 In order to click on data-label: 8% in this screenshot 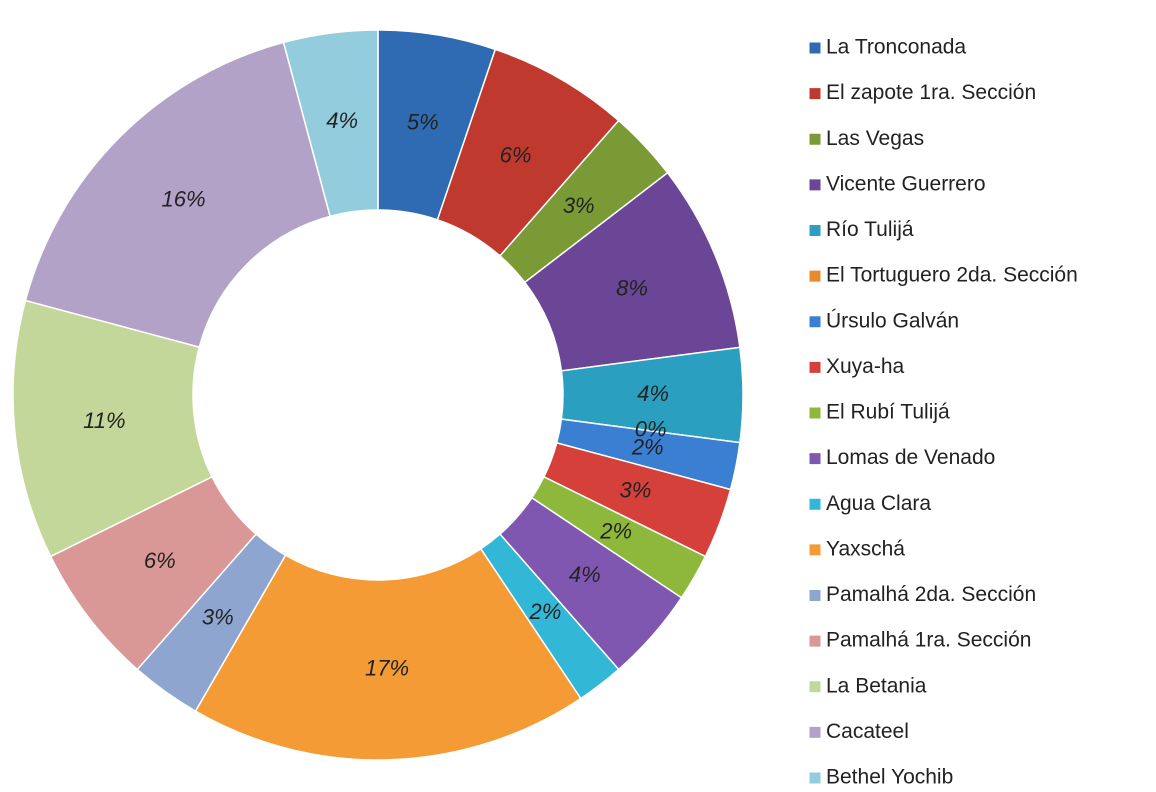, I will do `click(632, 288)`.